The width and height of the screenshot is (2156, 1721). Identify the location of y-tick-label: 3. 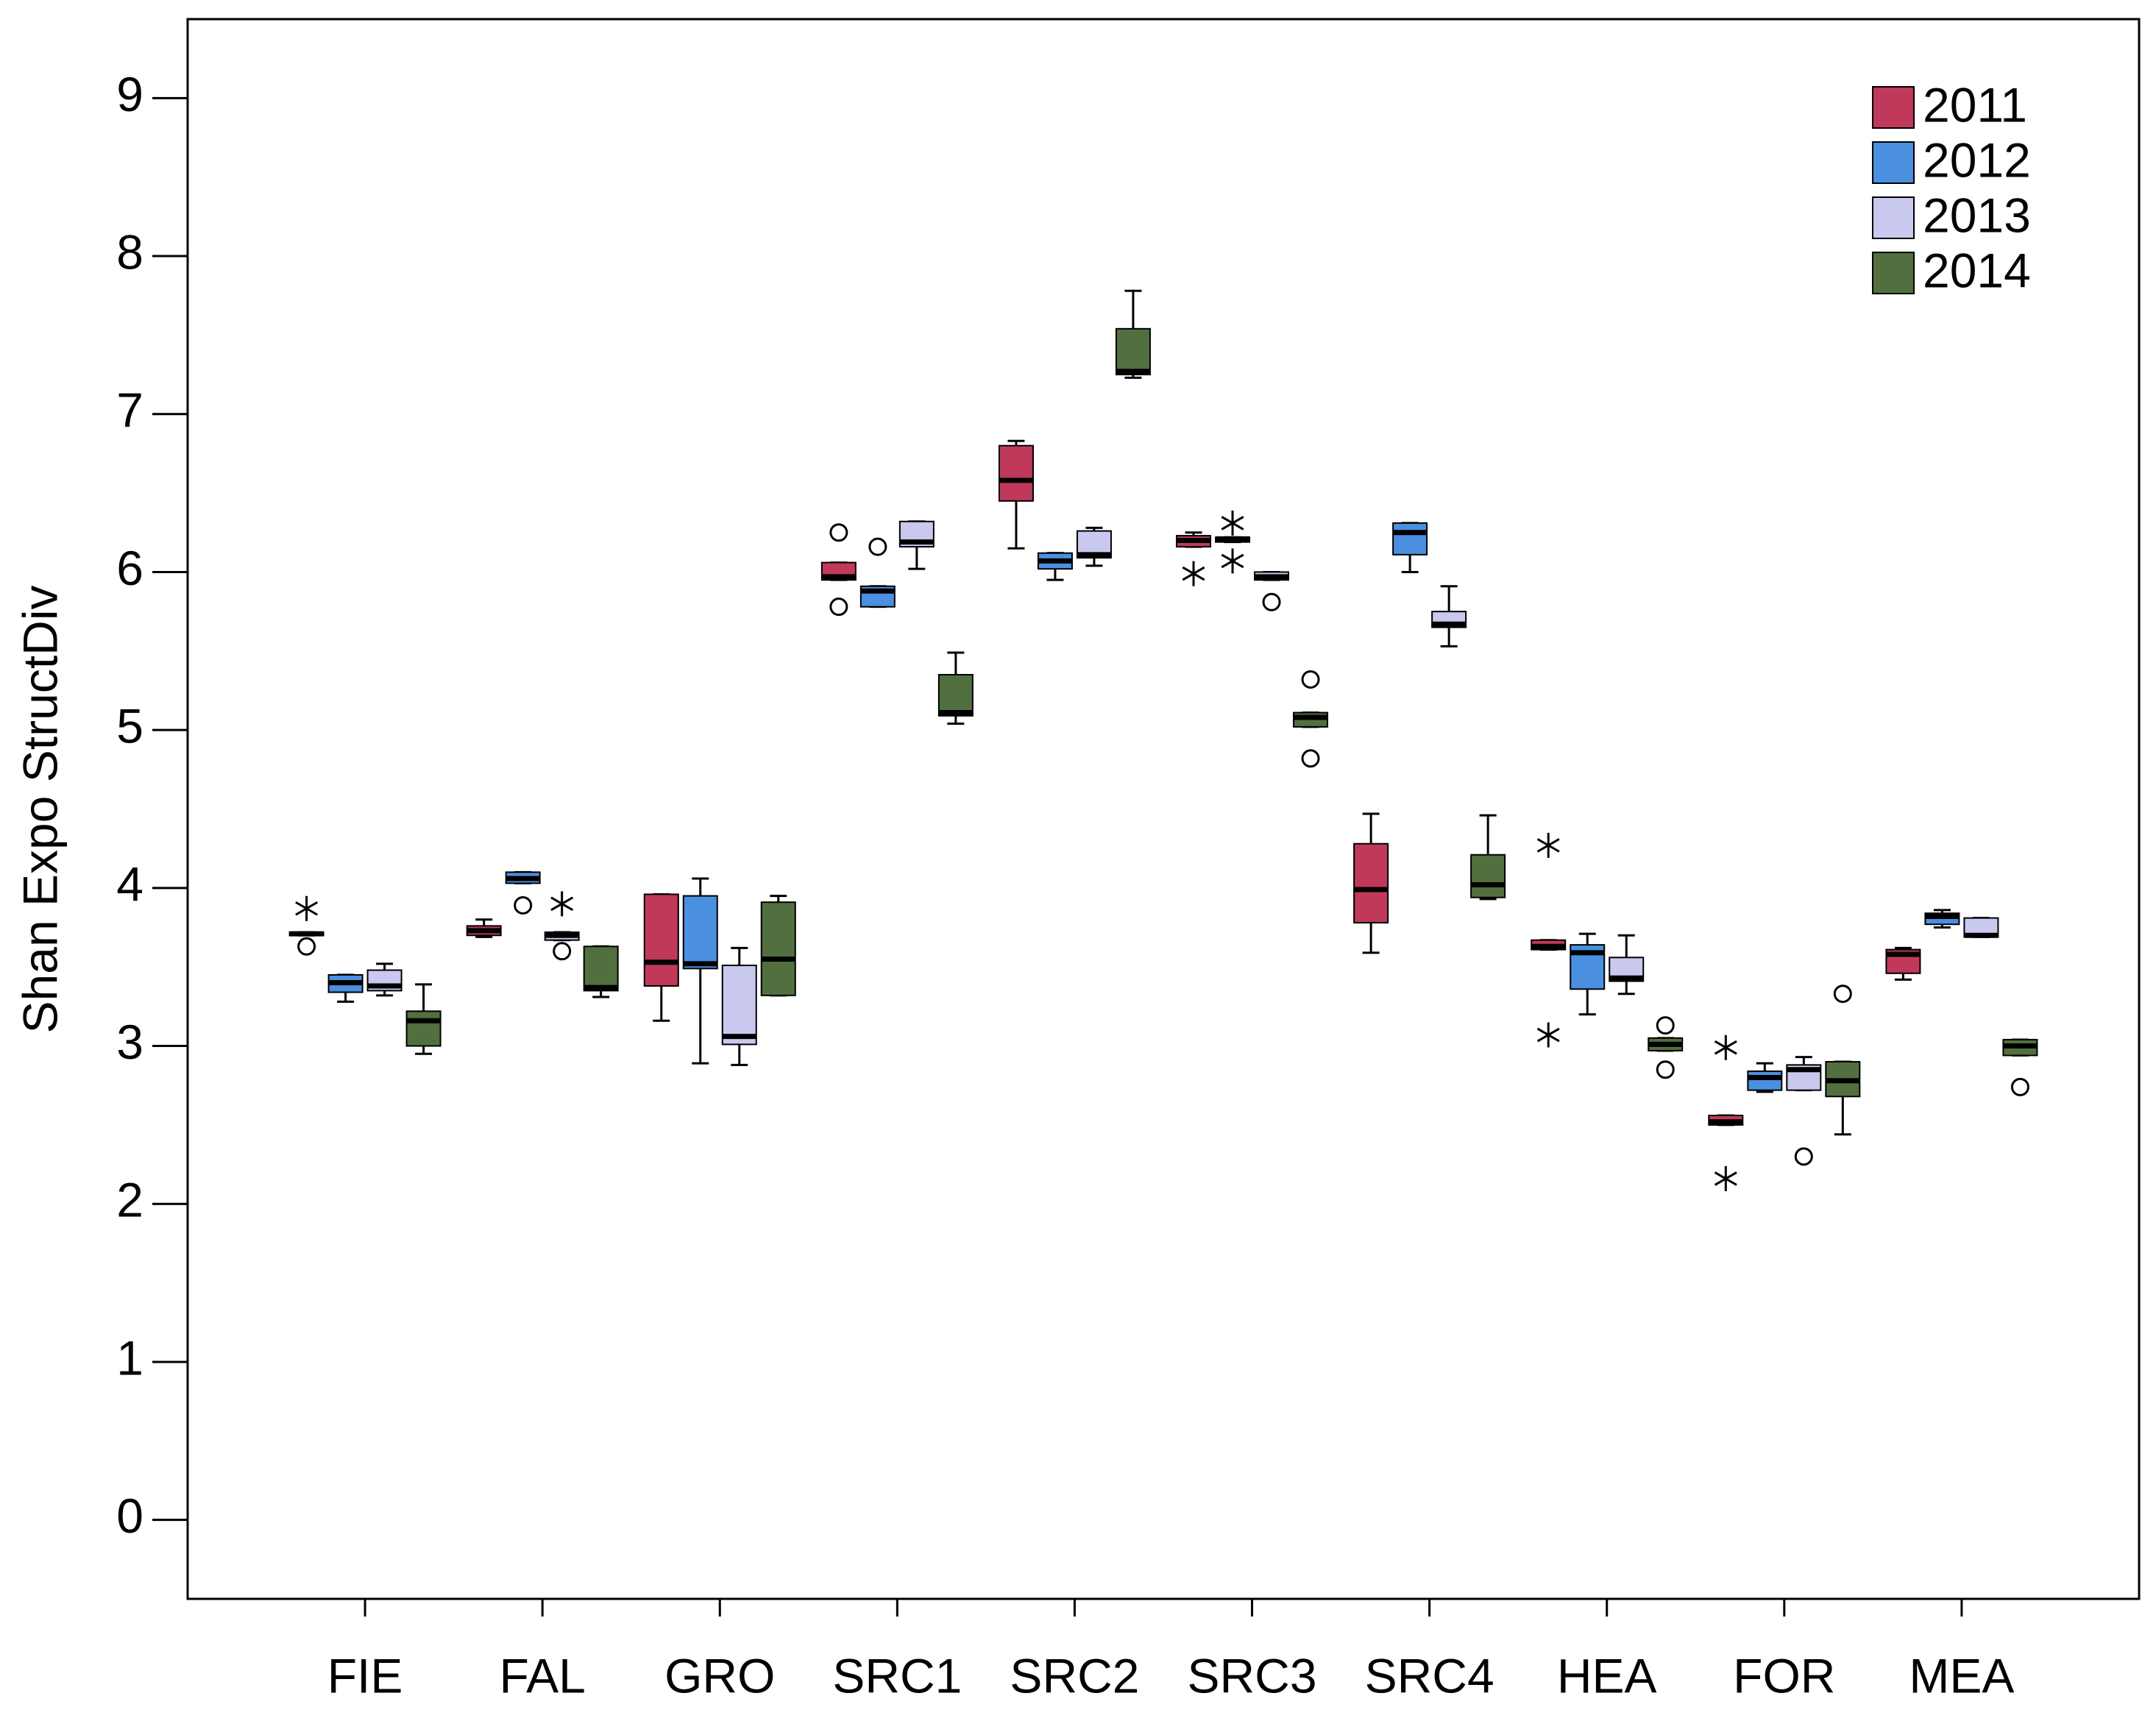
(129, 1042).